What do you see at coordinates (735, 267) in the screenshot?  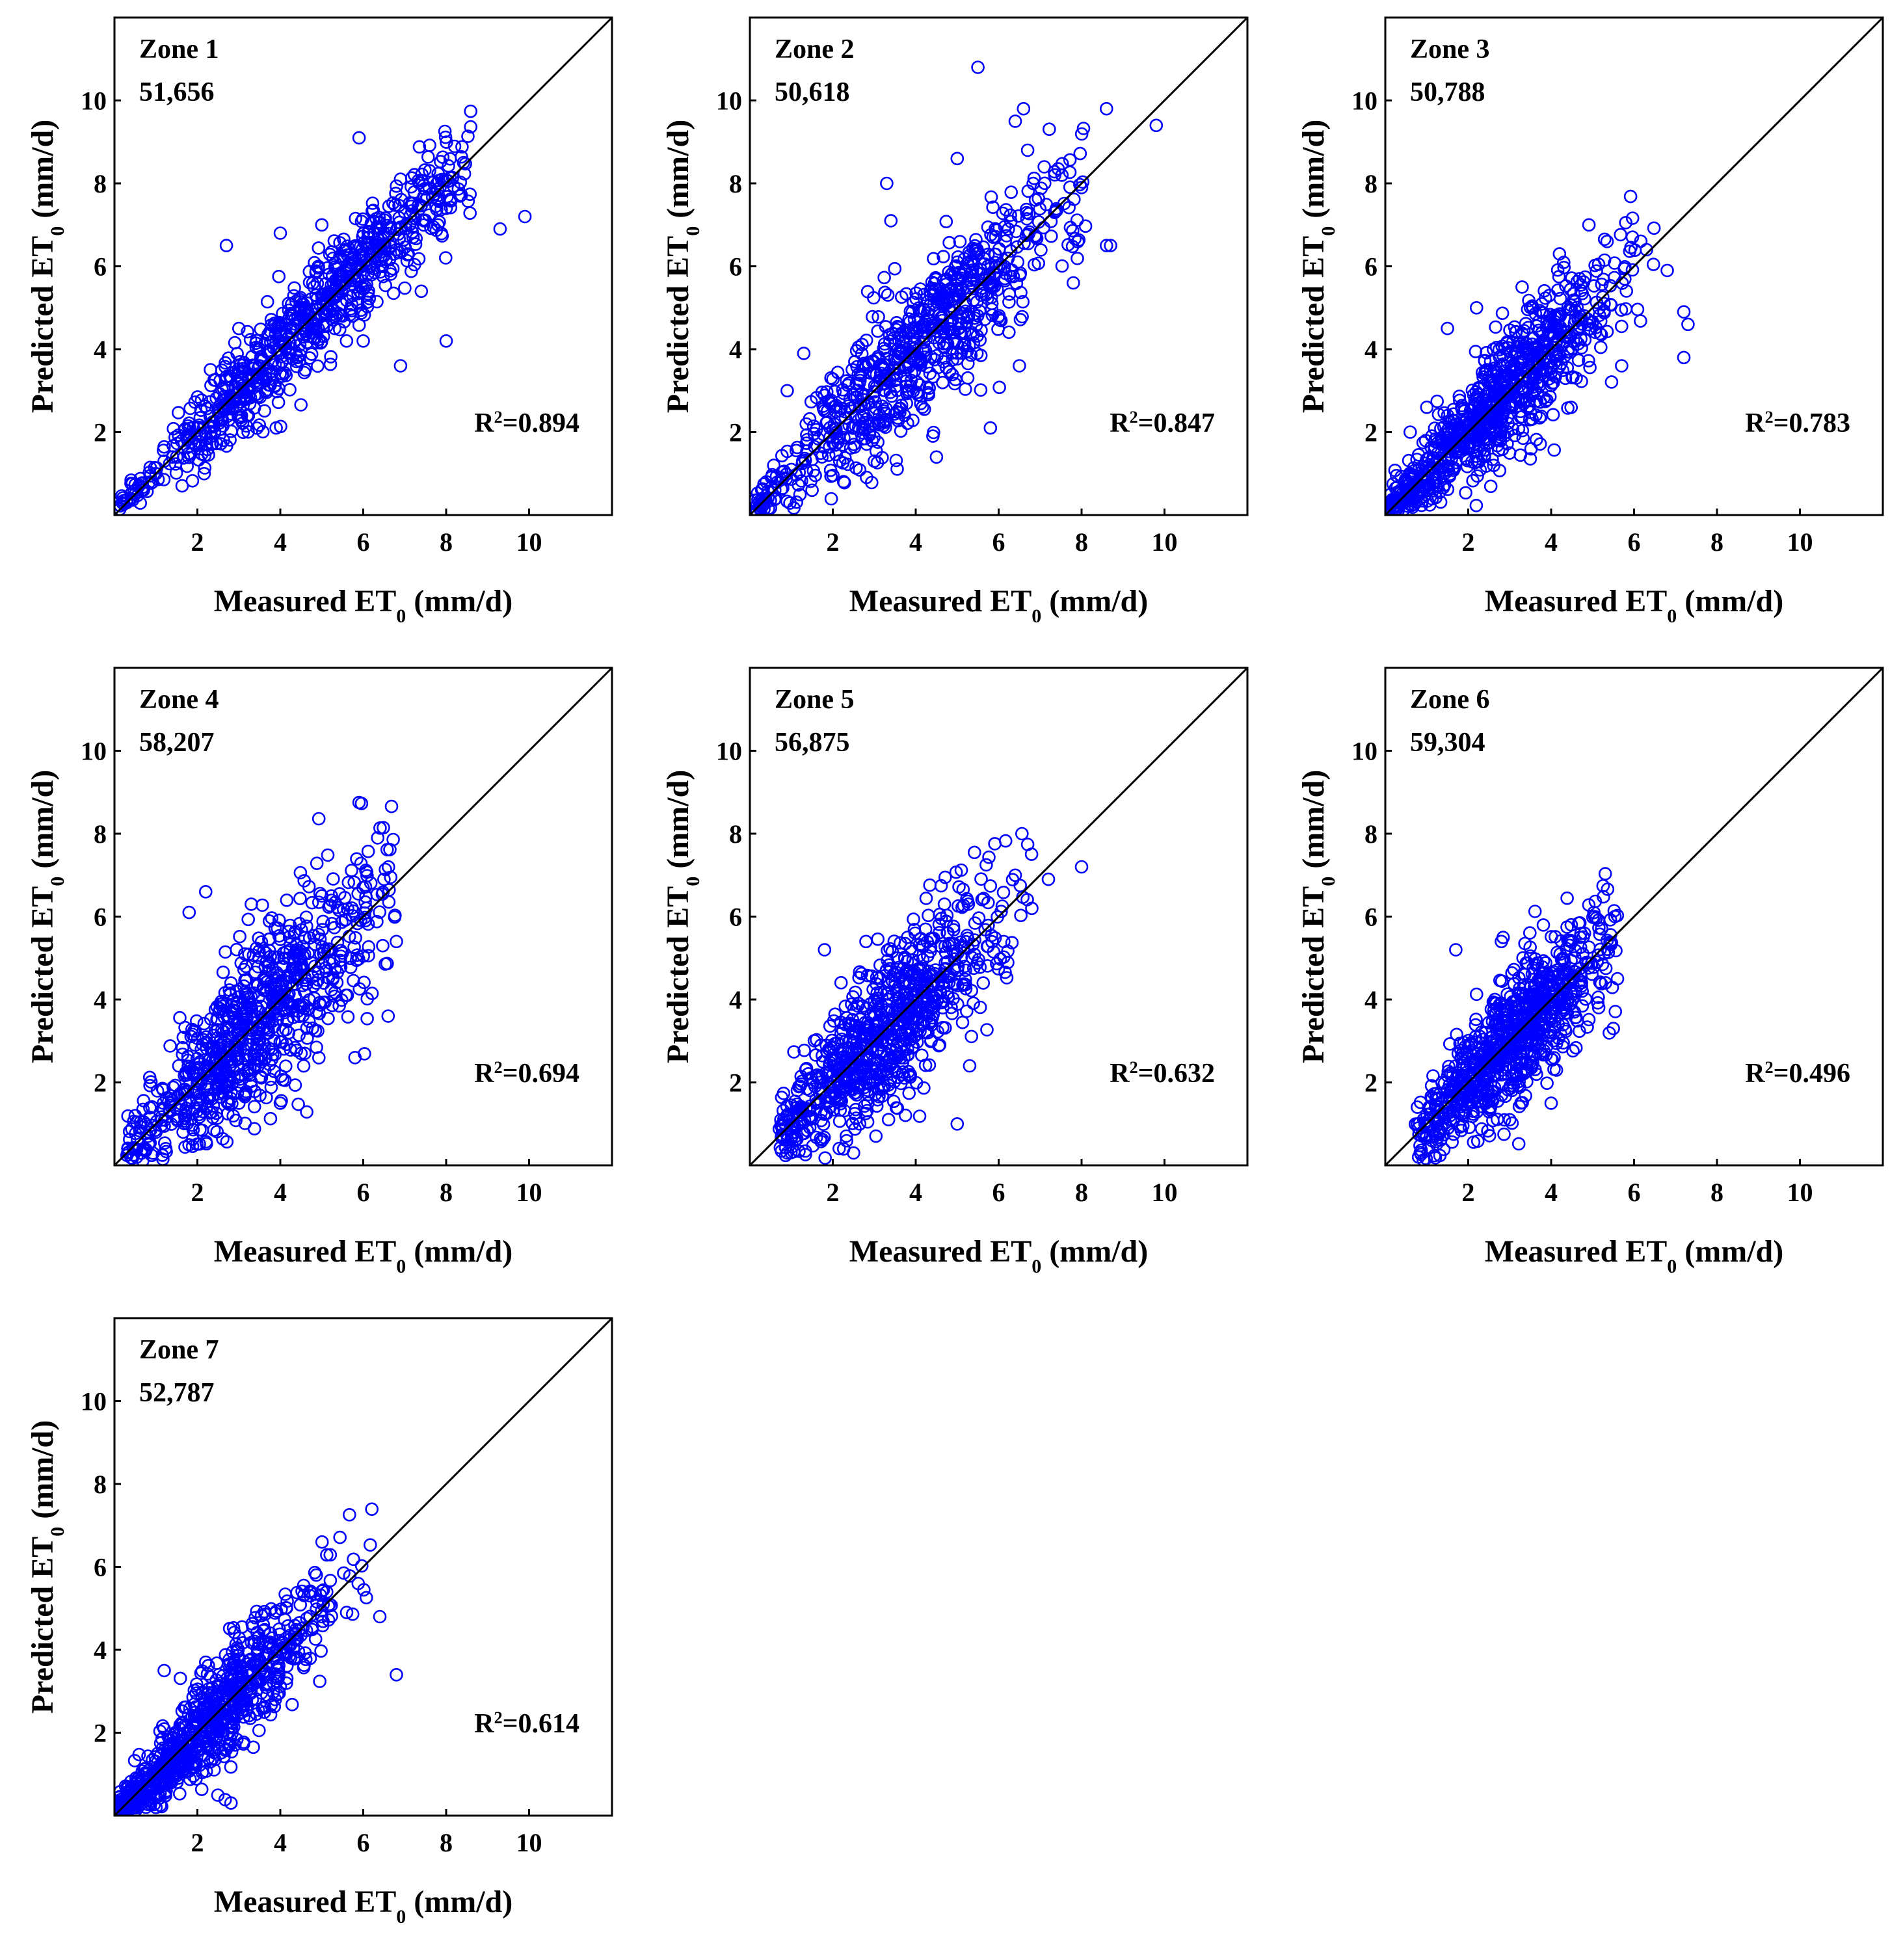 I see `zone-2-y-tick-label: 6` at bounding box center [735, 267].